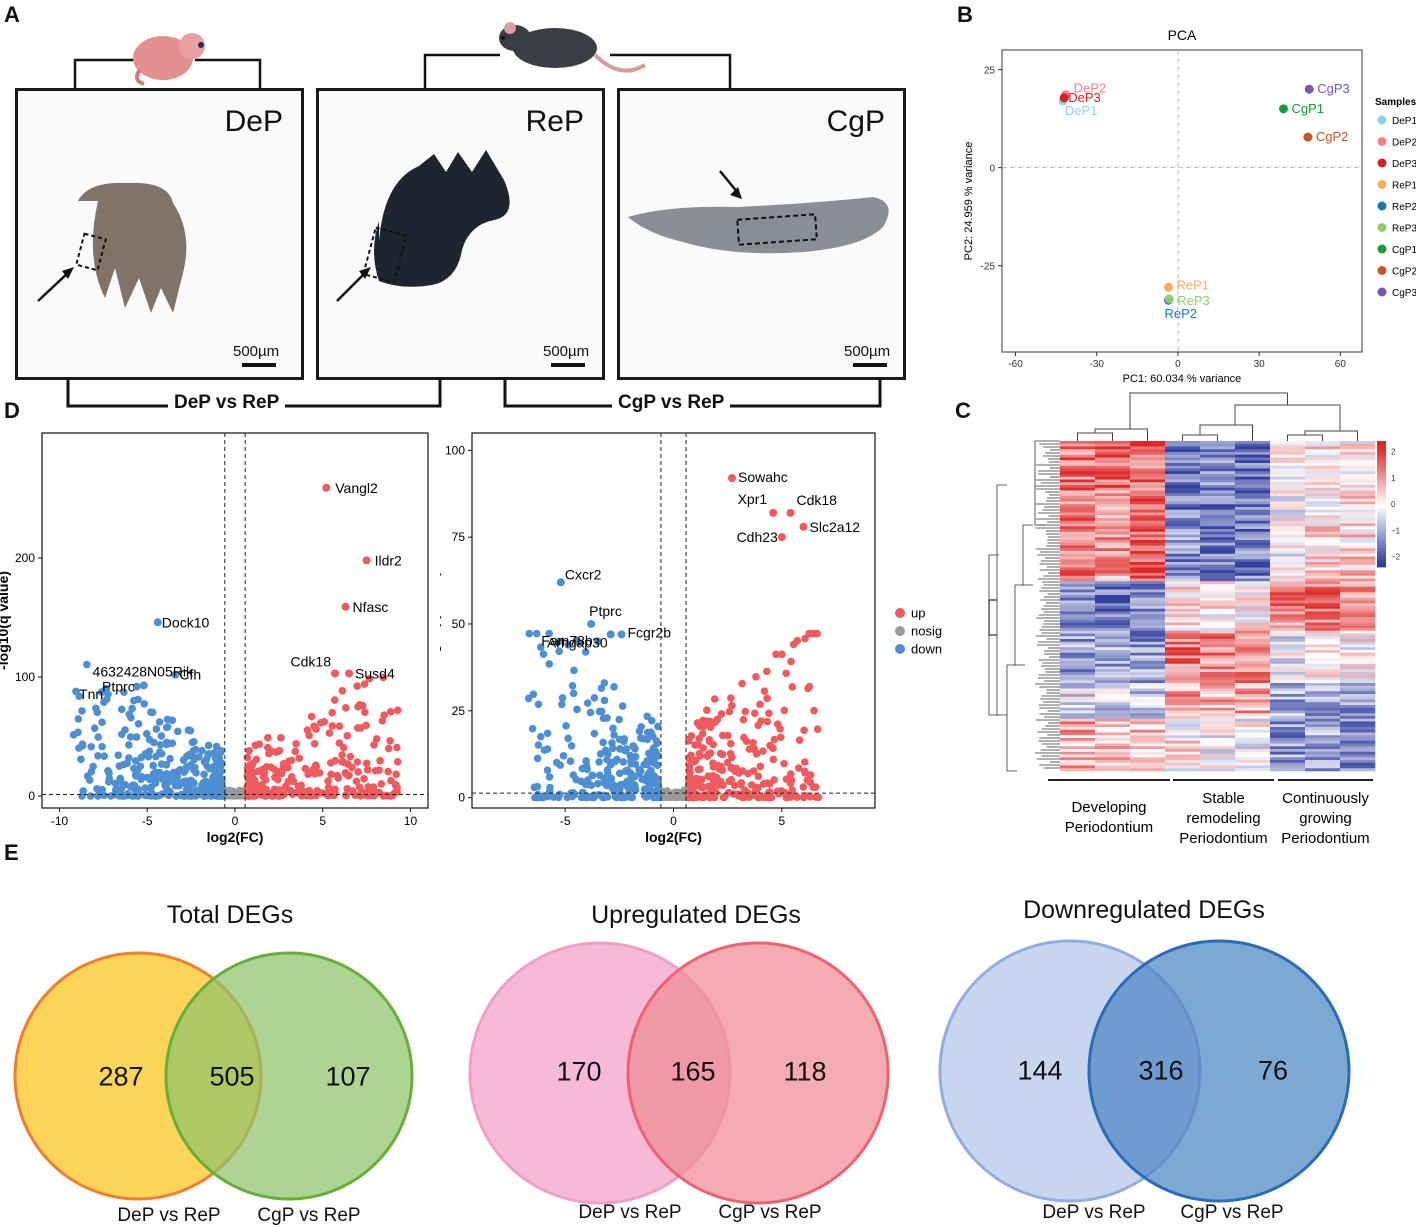  I want to click on volcano-ytick-label: 100, so click(25, 677).